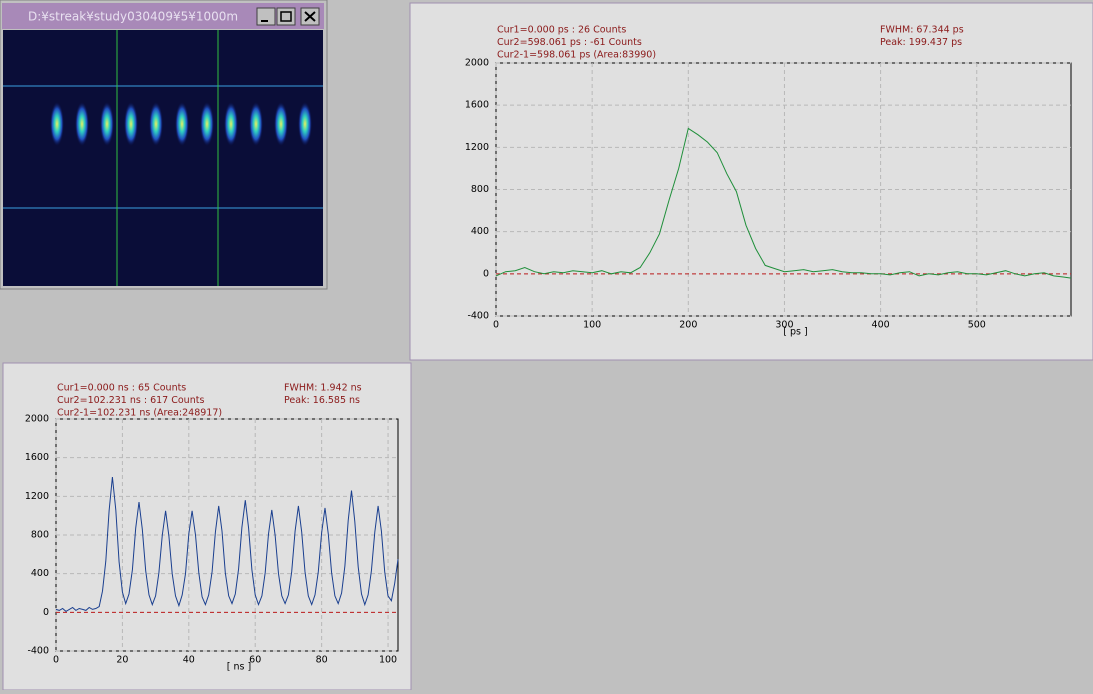 Image resolution: width=1093 pixels, height=694 pixels. What do you see at coordinates (310, 16) in the screenshot?
I see `close-icon` at bounding box center [310, 16].